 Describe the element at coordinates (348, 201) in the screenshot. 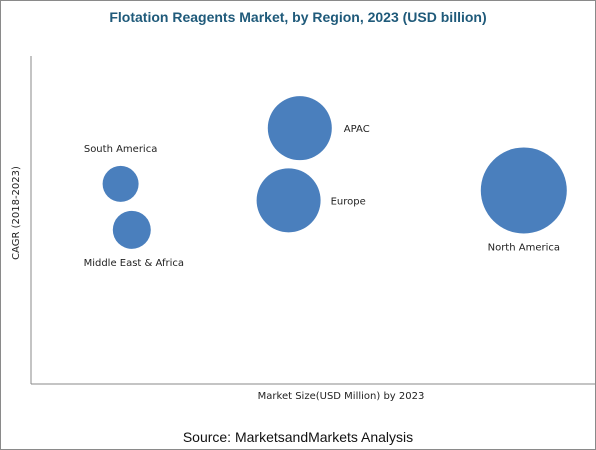

I see `bubble-label-europe: Europe` at that location.